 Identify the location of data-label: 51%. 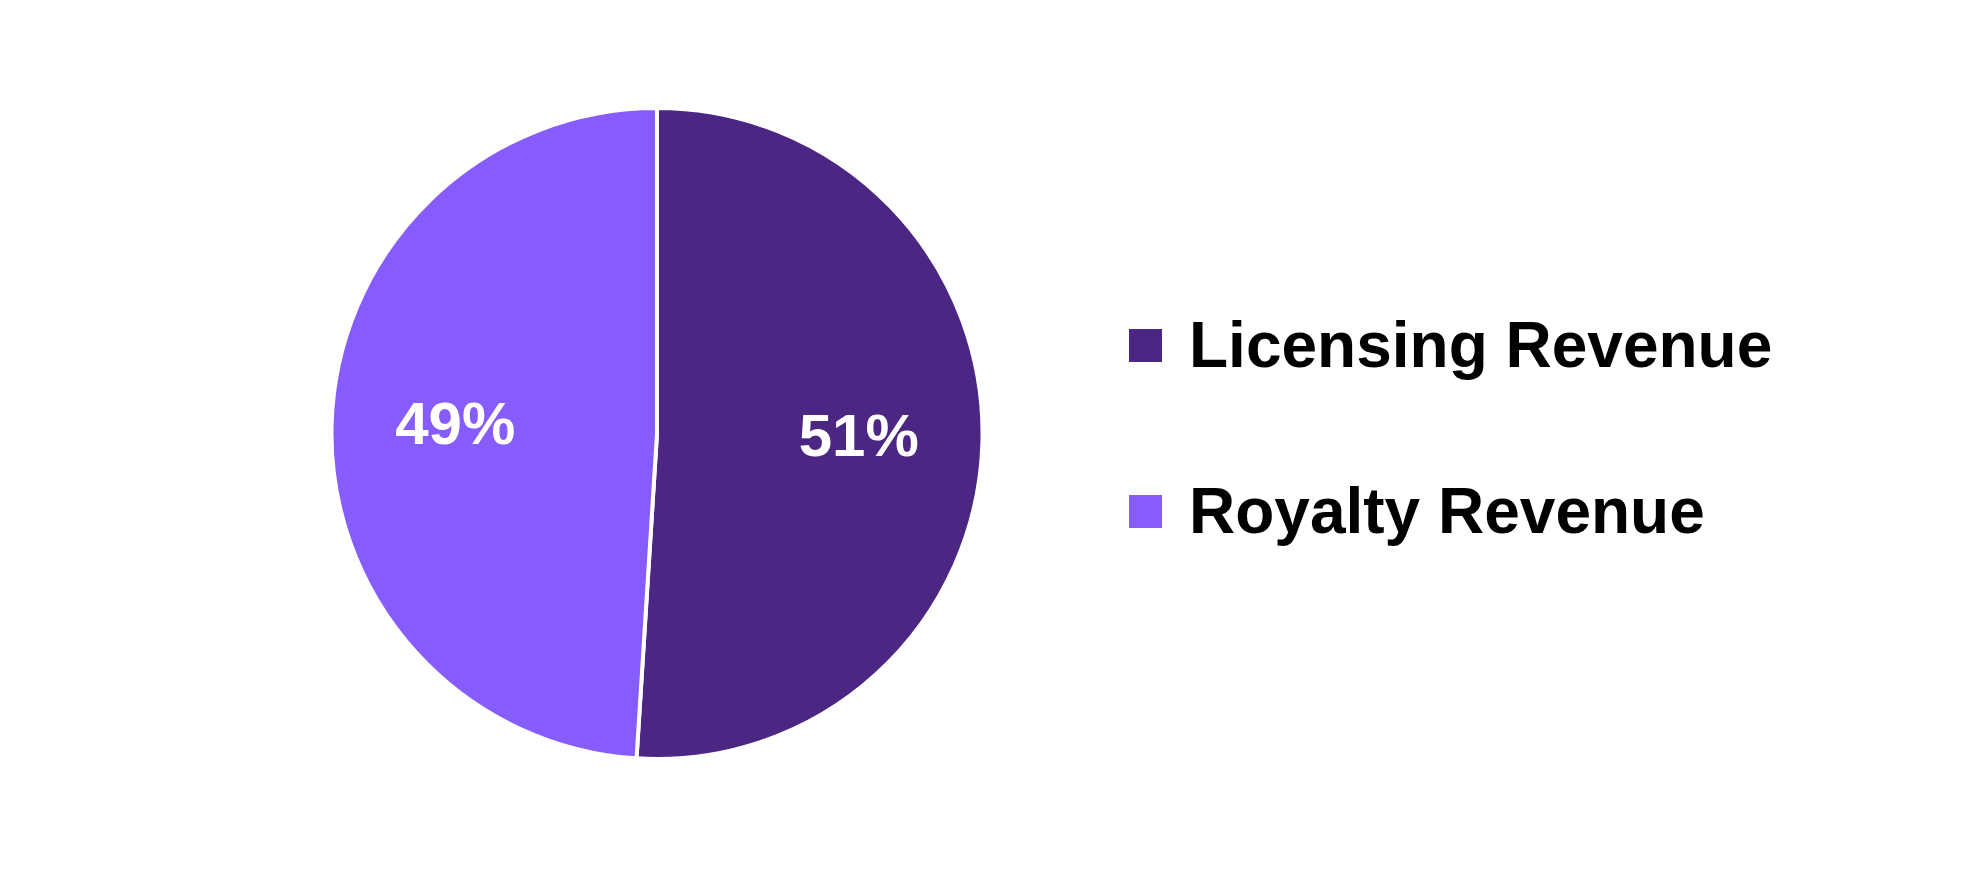
(858, 436).